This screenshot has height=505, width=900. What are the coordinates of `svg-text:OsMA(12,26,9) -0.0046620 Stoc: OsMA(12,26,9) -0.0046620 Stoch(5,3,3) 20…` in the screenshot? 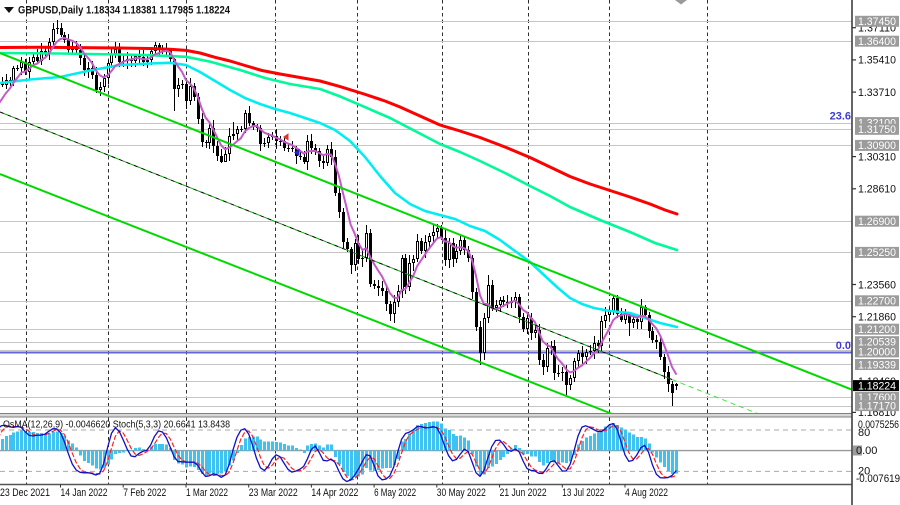 It's located at (116, 425).